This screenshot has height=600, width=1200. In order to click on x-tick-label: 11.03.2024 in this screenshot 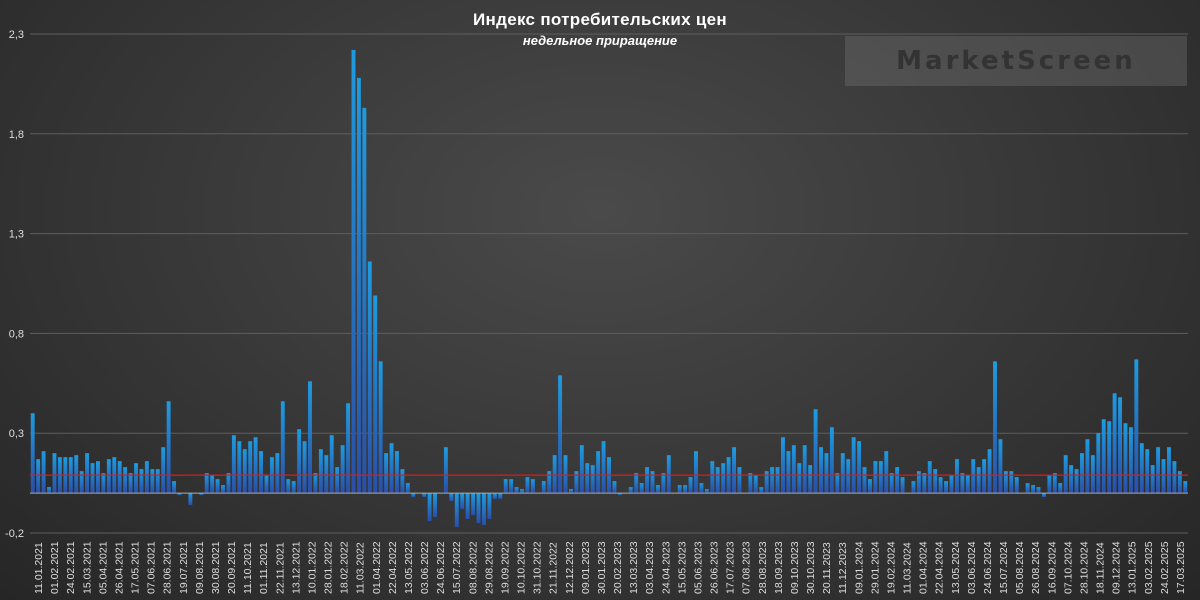, I will do `click(908, 568)`.